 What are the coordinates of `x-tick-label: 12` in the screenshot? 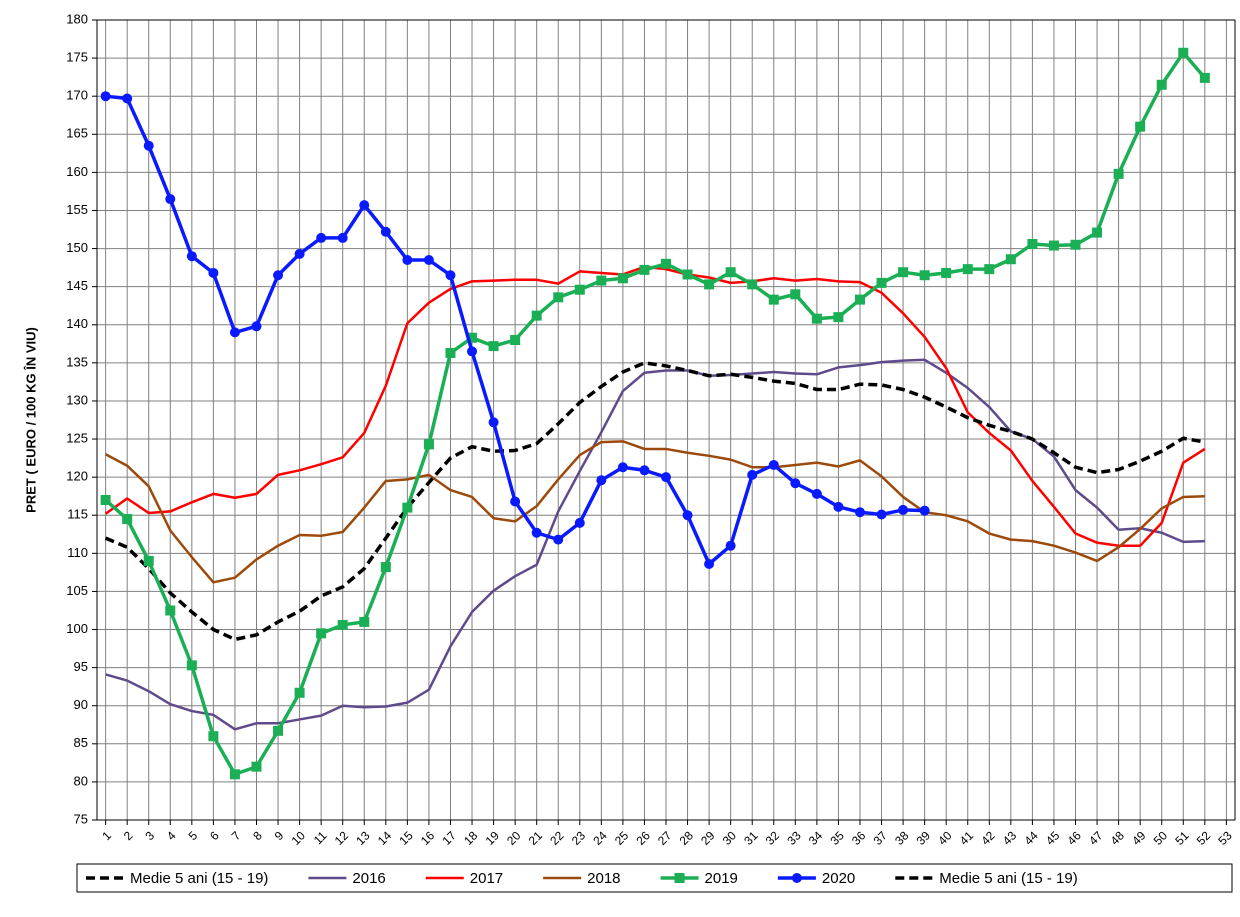 It's located at (342, 838).